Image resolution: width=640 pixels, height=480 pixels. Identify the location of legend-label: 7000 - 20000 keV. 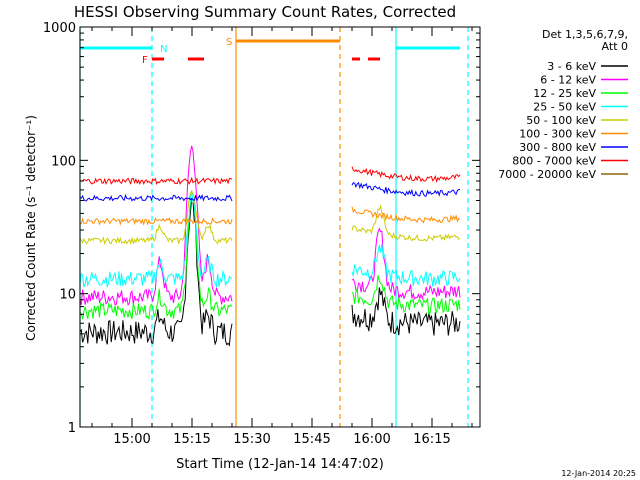
(547, 174).